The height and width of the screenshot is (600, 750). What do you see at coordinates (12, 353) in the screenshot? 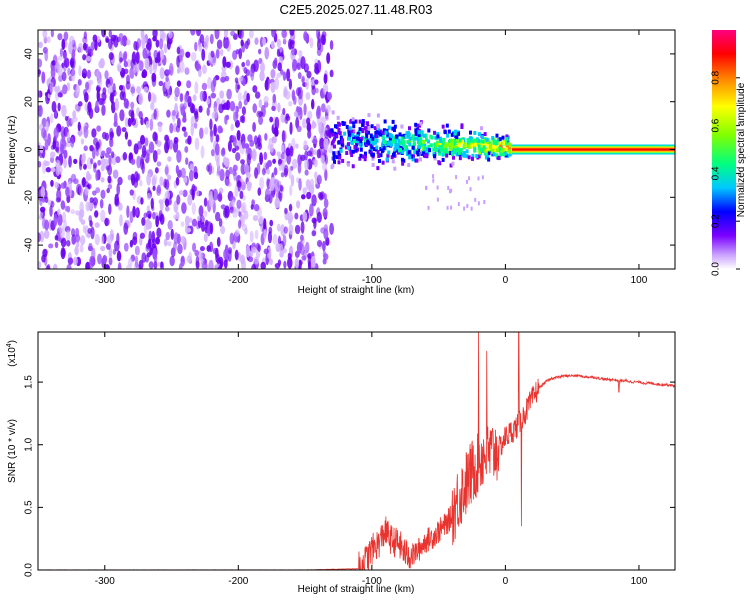
I see `y-multiplier: (x104)` at bounding box center [12, 353].